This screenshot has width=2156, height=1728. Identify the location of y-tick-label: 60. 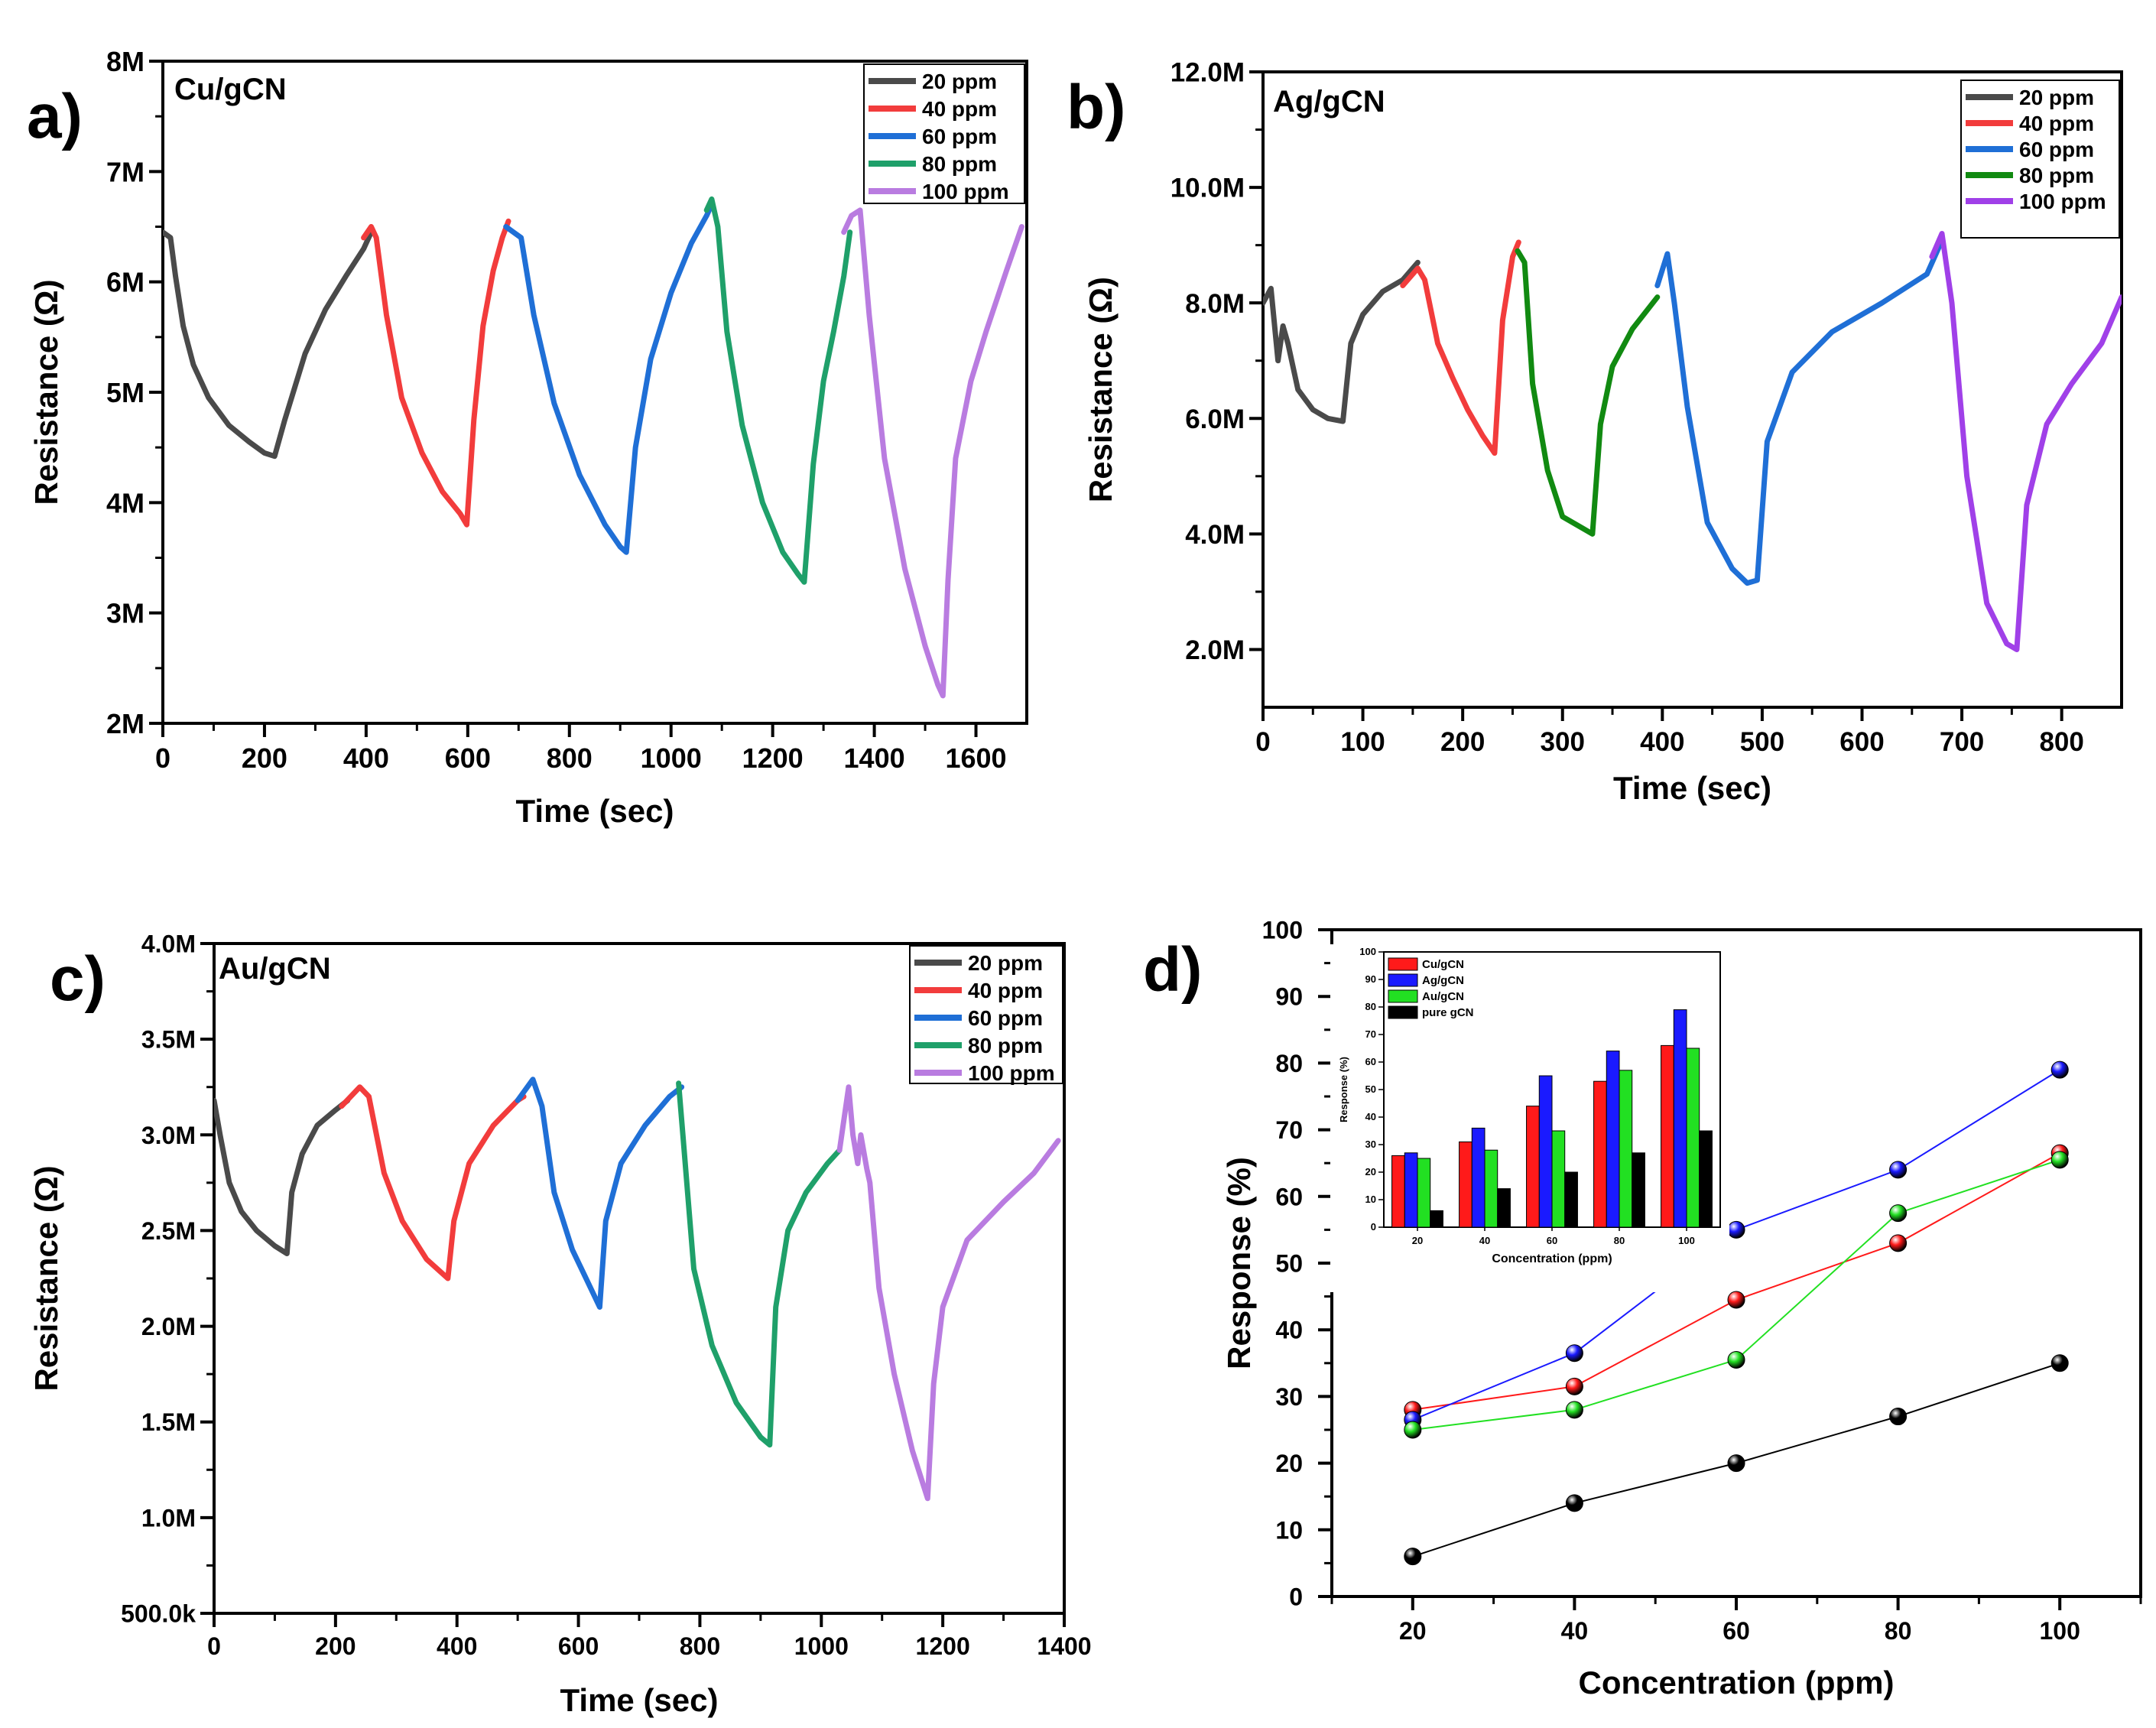
(1289, 1196).